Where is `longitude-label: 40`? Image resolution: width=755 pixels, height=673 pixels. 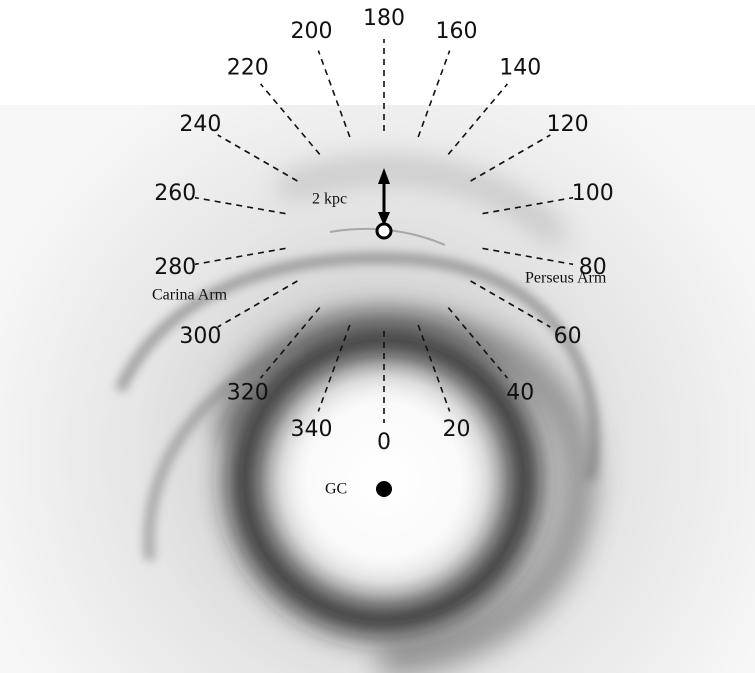
longitude-label: 40 is located at coordinates (520, 392).